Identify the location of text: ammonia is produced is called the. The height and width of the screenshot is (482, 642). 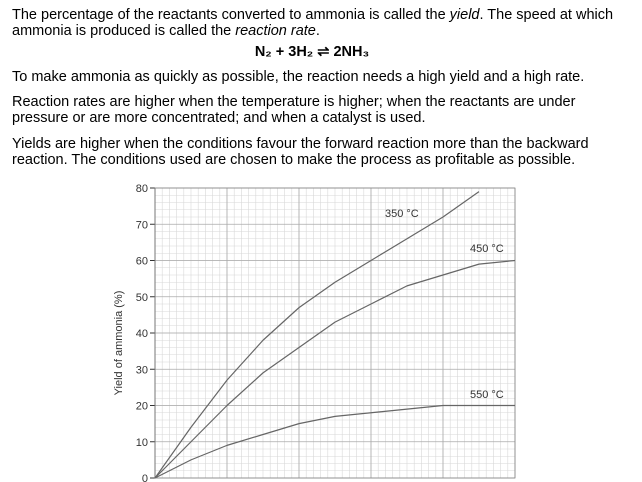
(123, 31).